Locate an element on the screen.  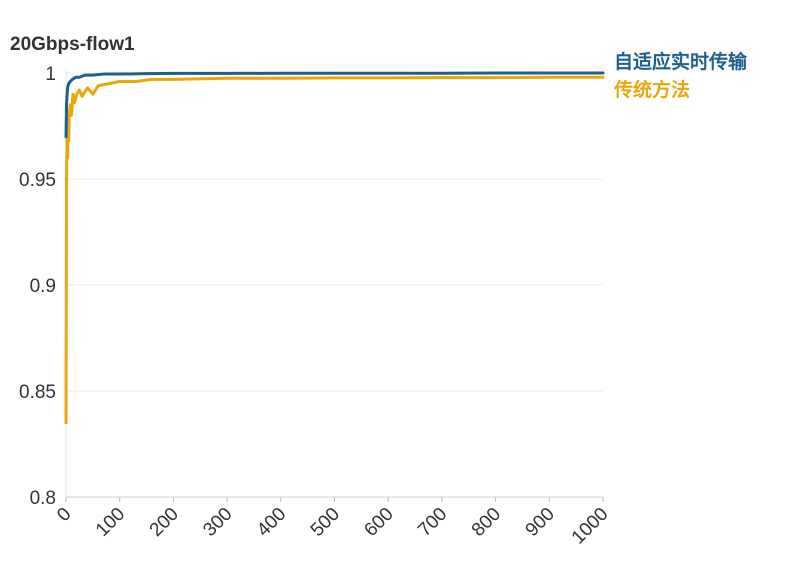
x-tick-label: 300 is located at coordinates (217, 522).